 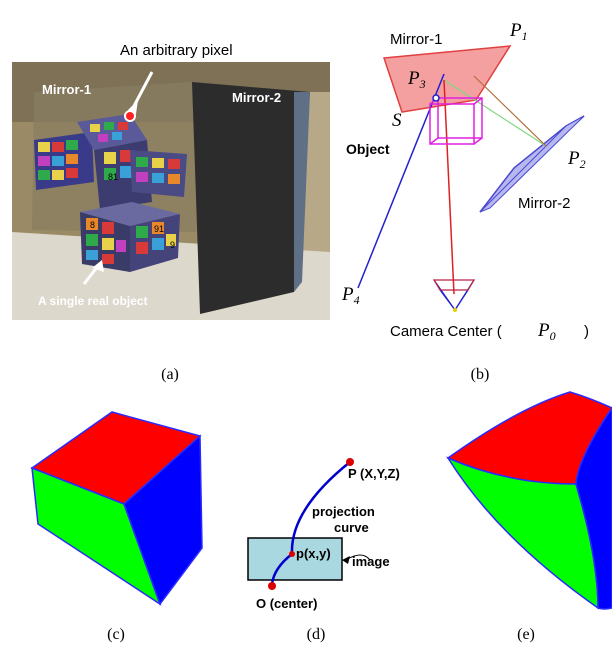 I want to click on mirror2-plane-edge, so click(x=532, y=164).